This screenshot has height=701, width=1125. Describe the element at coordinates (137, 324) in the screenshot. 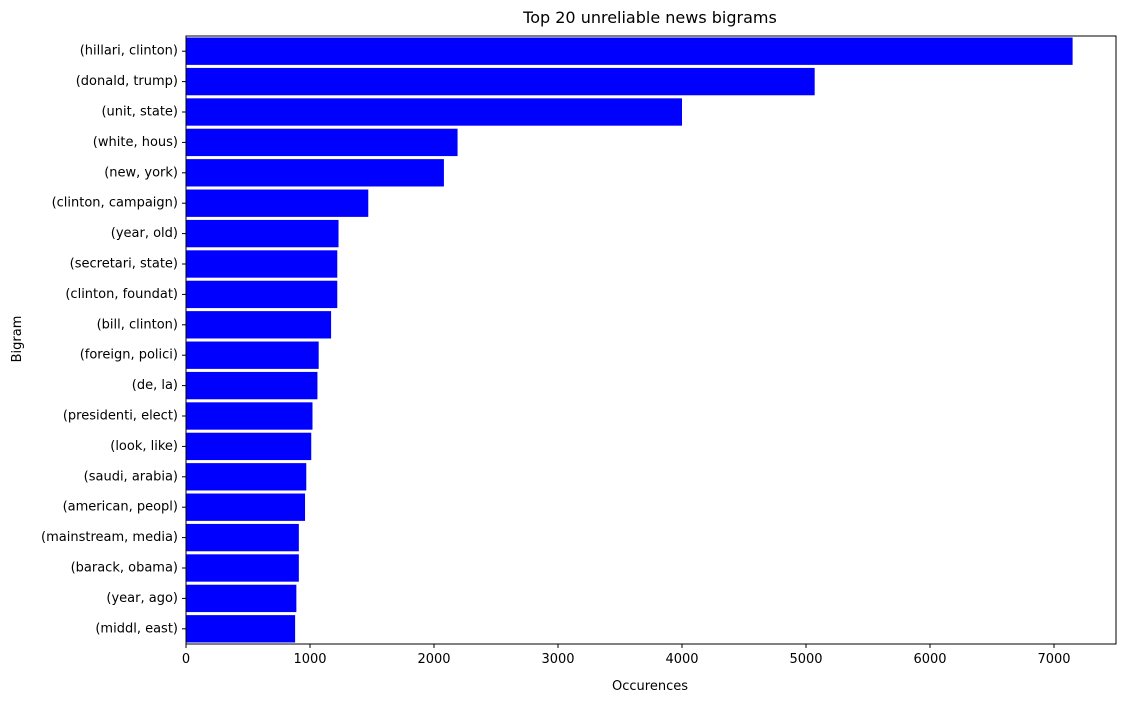

I see `y-tick-label: (bill, clinton)` at that location.